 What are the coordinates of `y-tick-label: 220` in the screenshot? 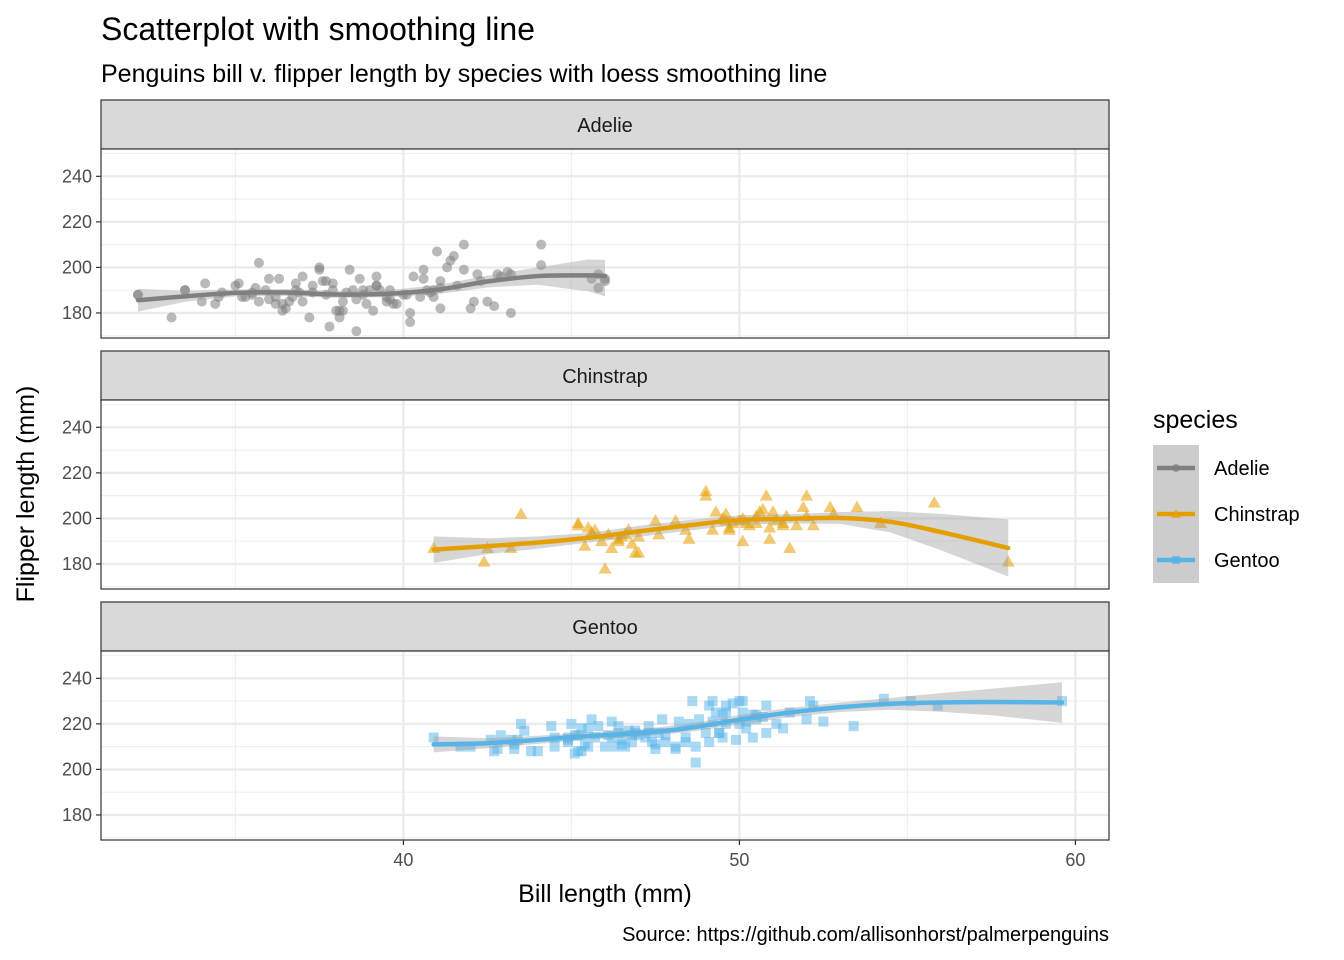 It's located at (77, 724).